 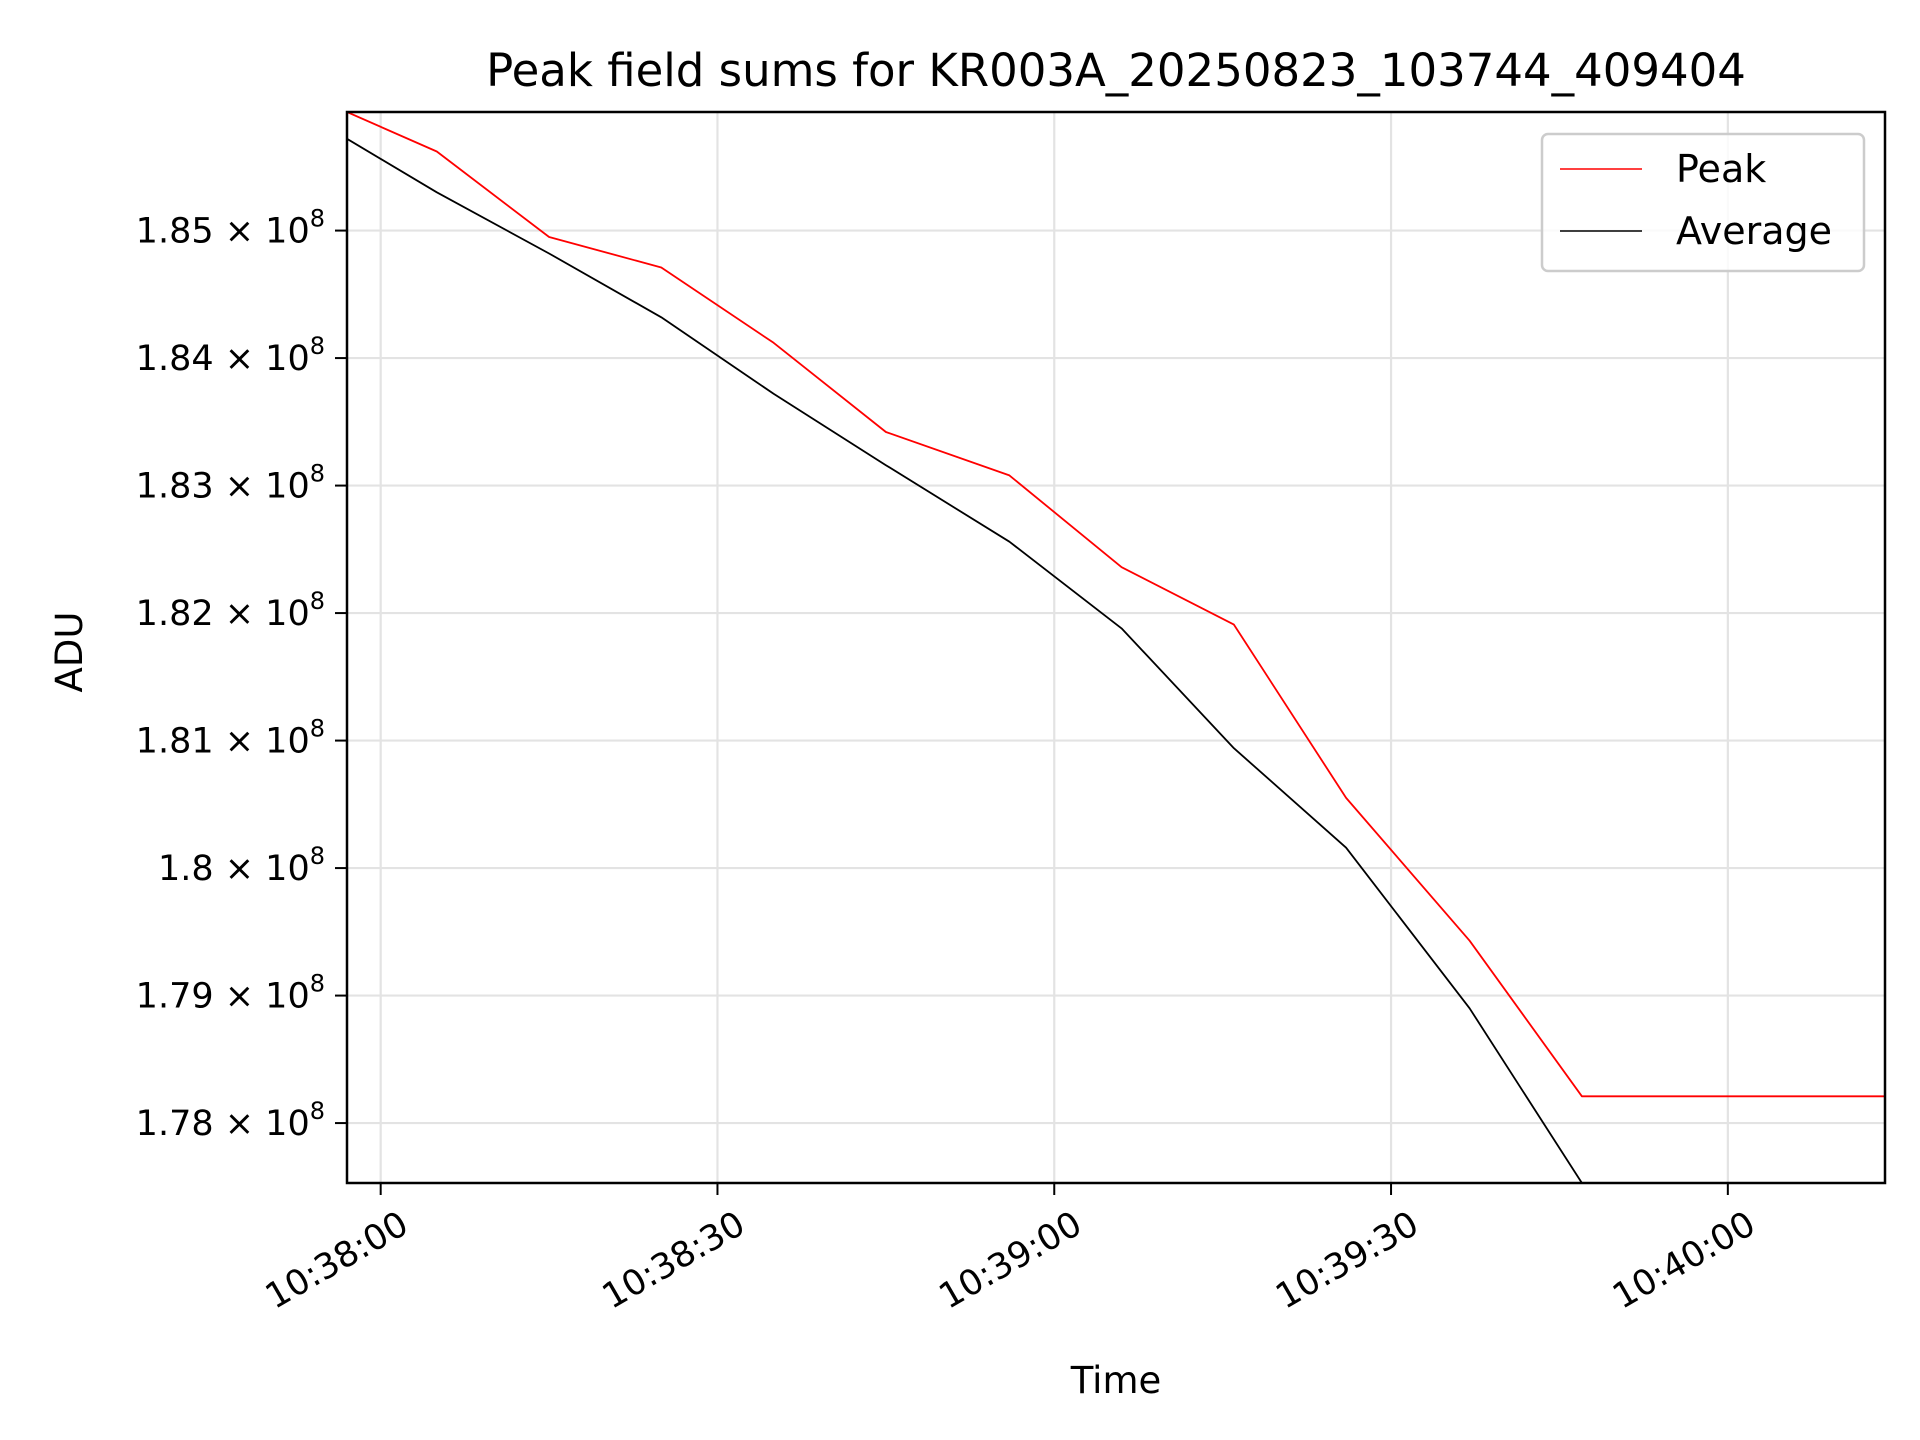 What do you see at coordinates (69, 652) in the screenshot?
I see `y-axis-title: ADU` at bounding box center [69, 652].